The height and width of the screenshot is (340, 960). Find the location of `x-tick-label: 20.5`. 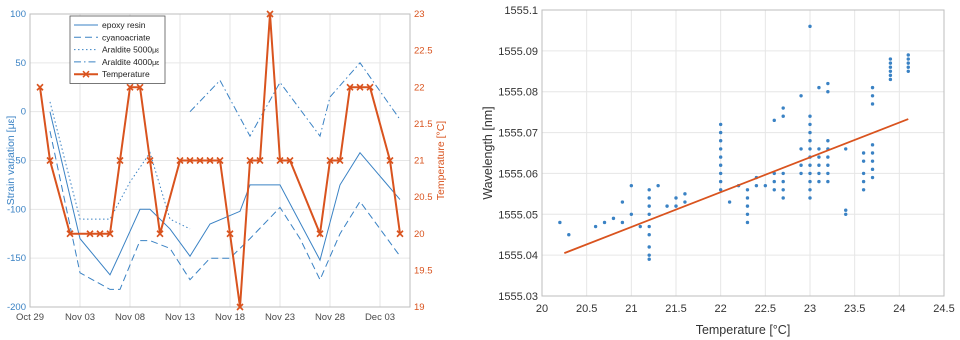

x-tick-label: 20.5 is located at coordinates (586, 309).